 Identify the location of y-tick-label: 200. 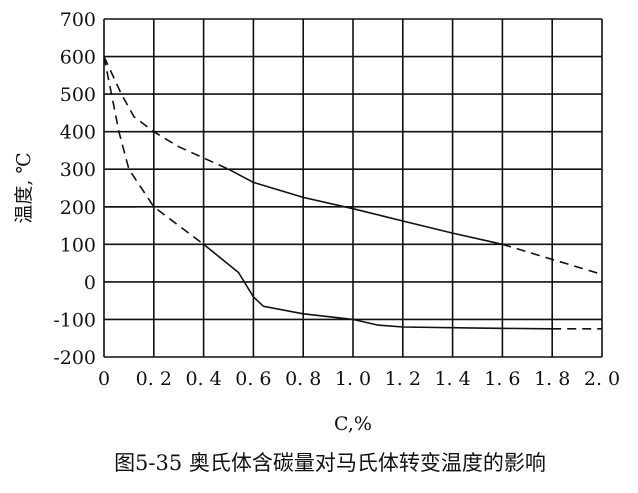
(78, 208).